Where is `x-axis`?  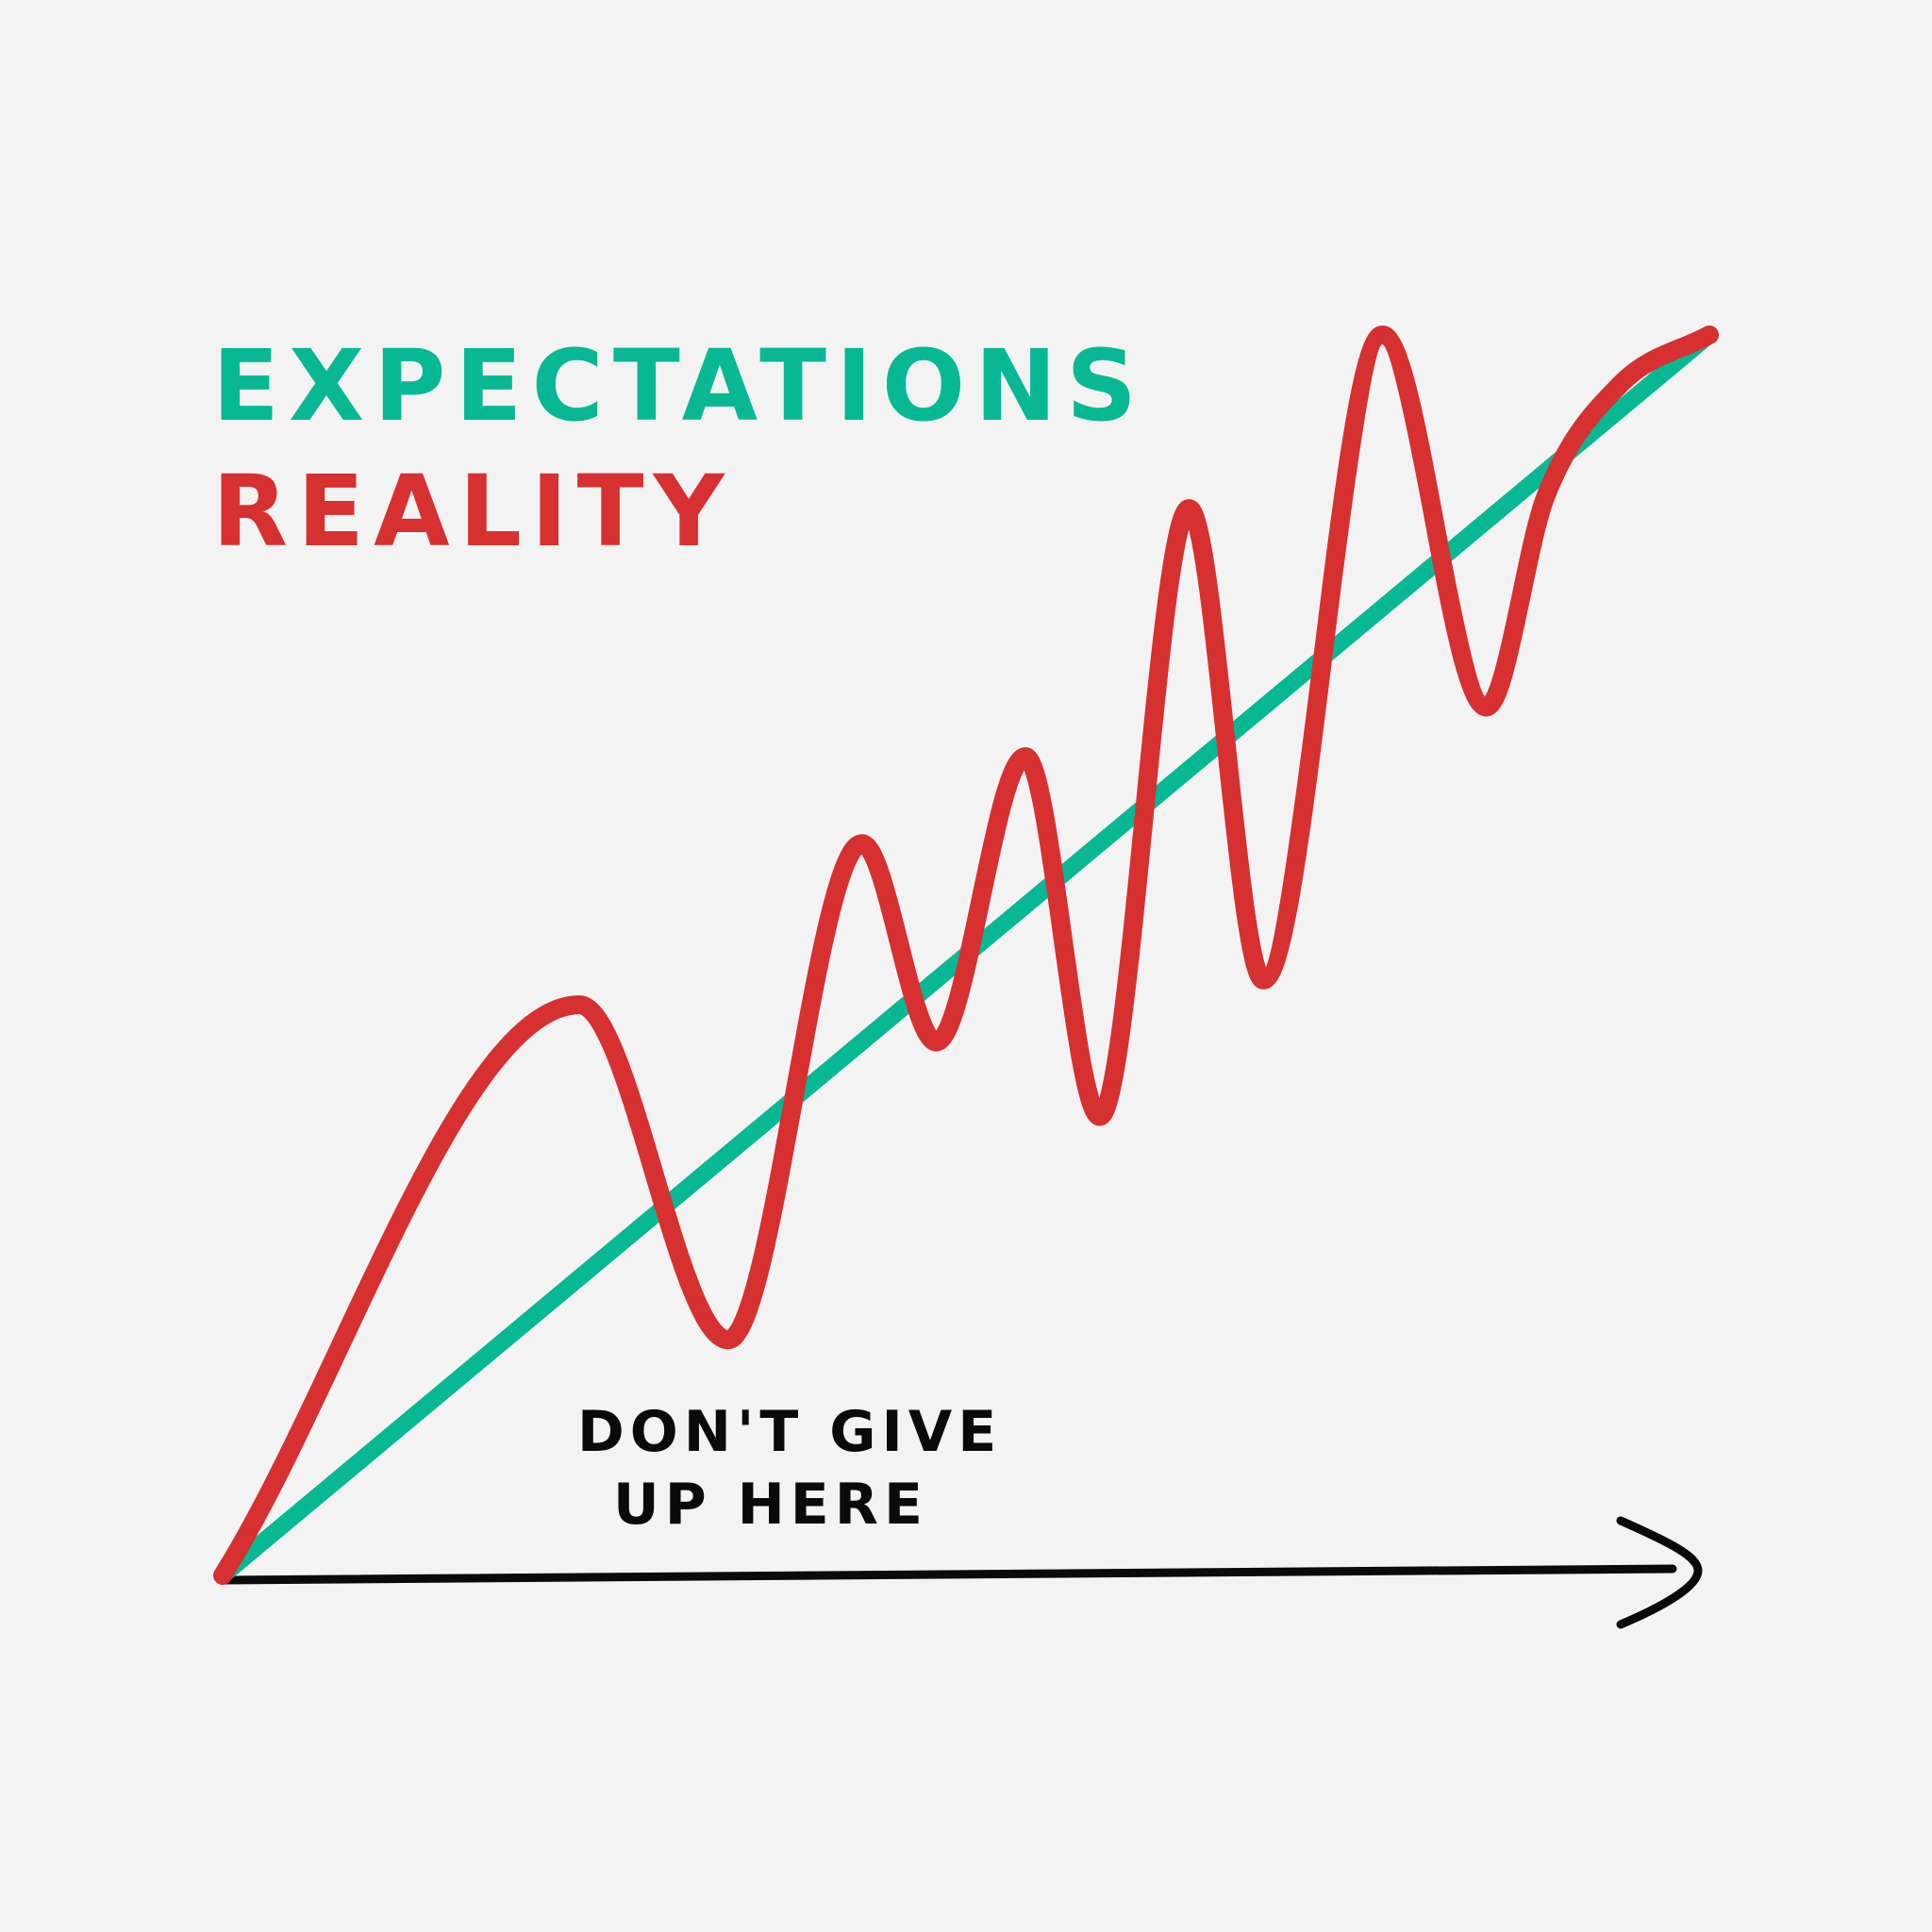 x-axis is located at coordinates (960, 1572).